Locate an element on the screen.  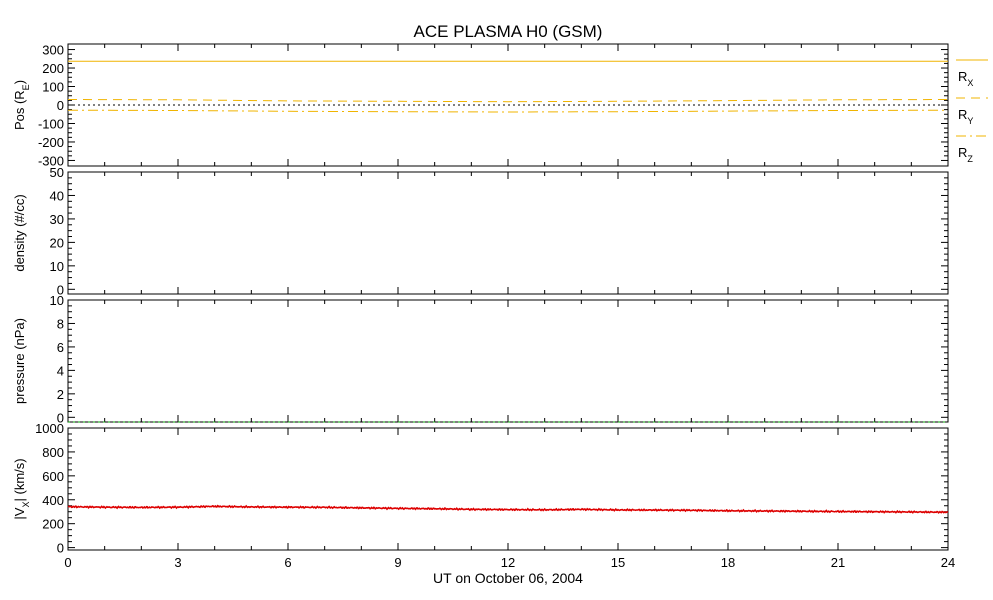
x-tick-label: 12 is located at coordinates (508, 562).